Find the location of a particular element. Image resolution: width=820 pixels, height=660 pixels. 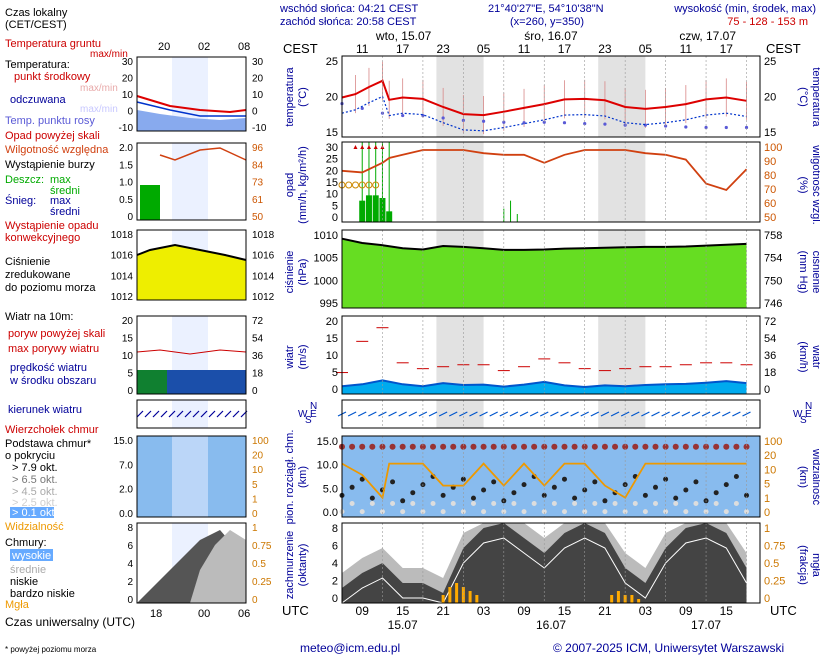

vis-right-tick: 0 is located at coordinates (767, 513).